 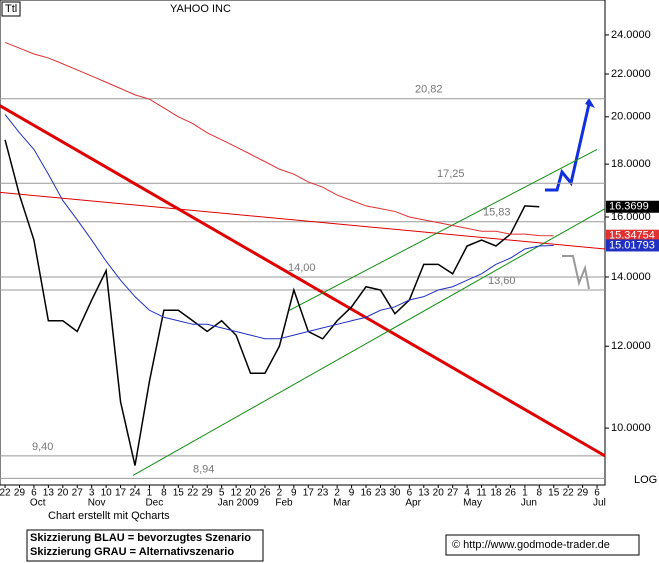 What do you see at coordinates (239, 503) in the screenshot?
I see `month-label: Jan 2009` at bounding box center [239, 503].